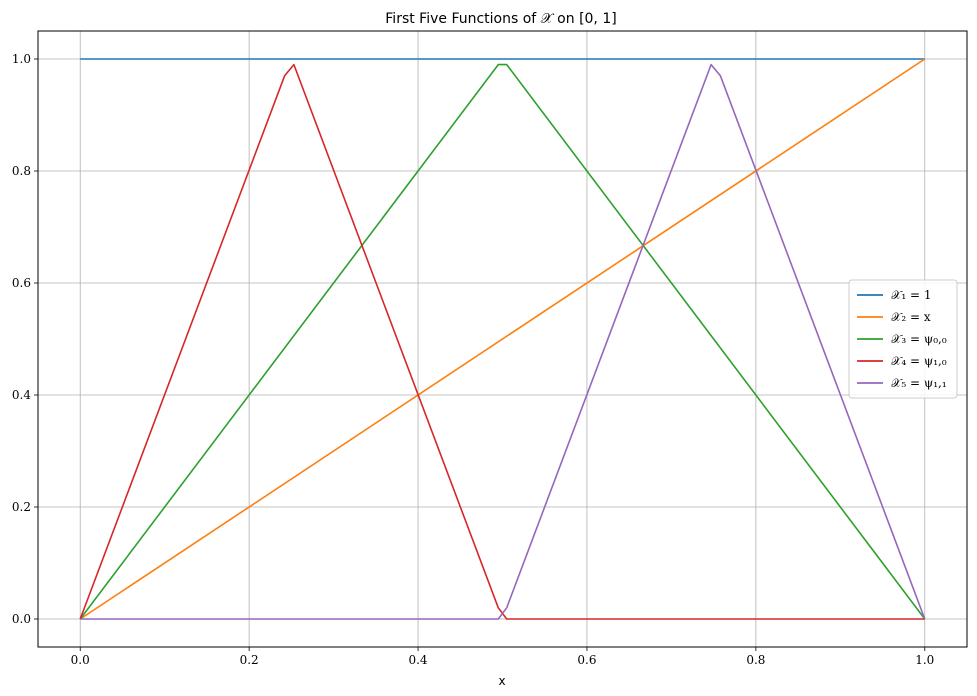  Describe the element at coordinates (21, 619) in the screenshot. I see `y-tick-label: 0.0` at that location.